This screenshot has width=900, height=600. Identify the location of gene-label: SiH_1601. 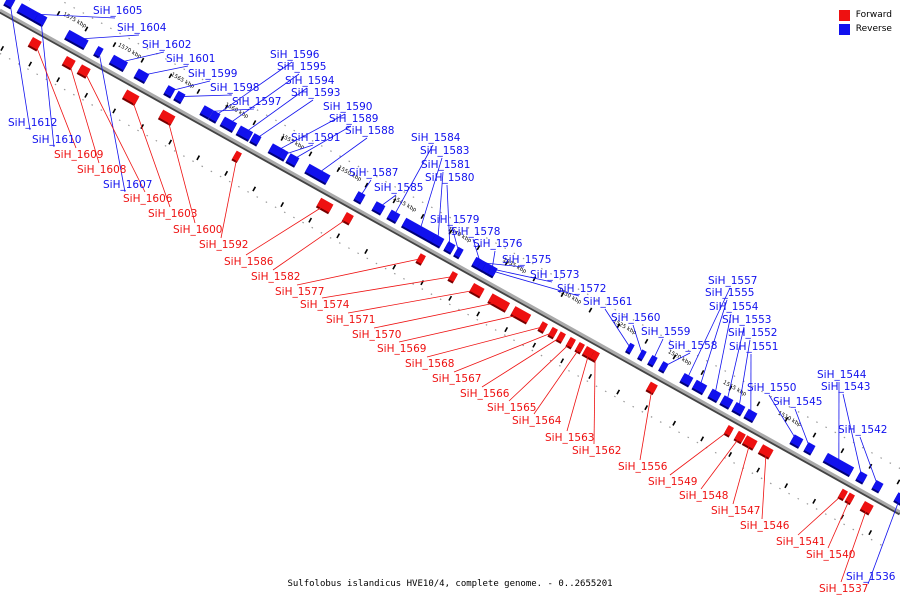
(190, 59).